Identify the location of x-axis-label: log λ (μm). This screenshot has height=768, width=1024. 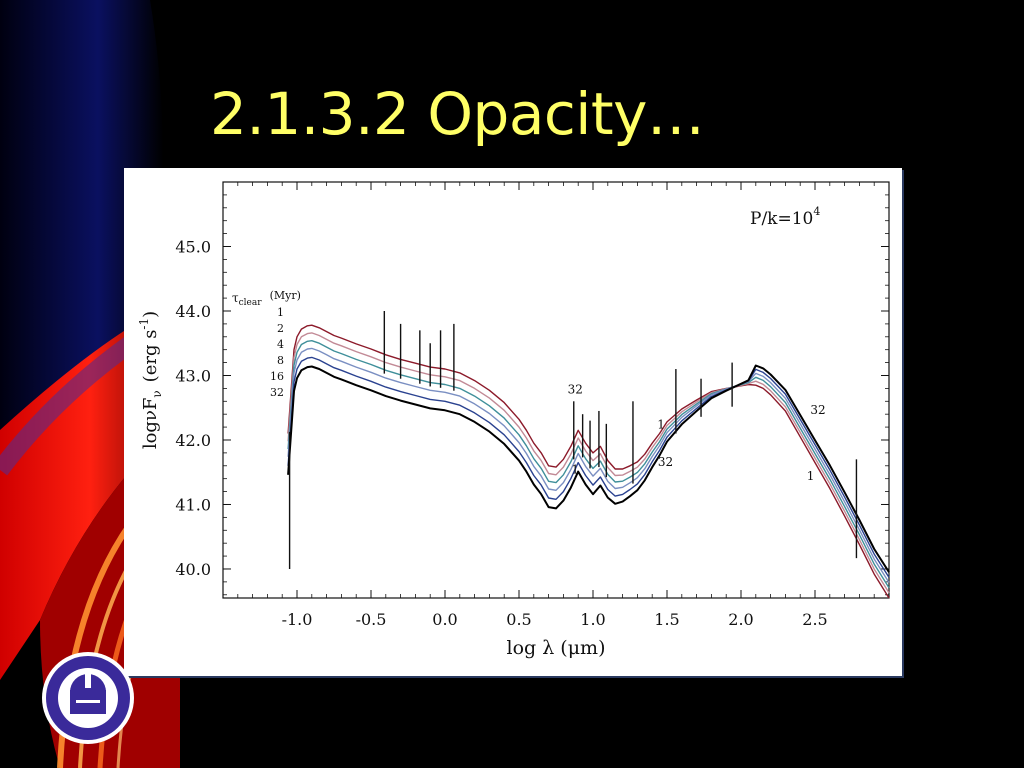
(556, 648).